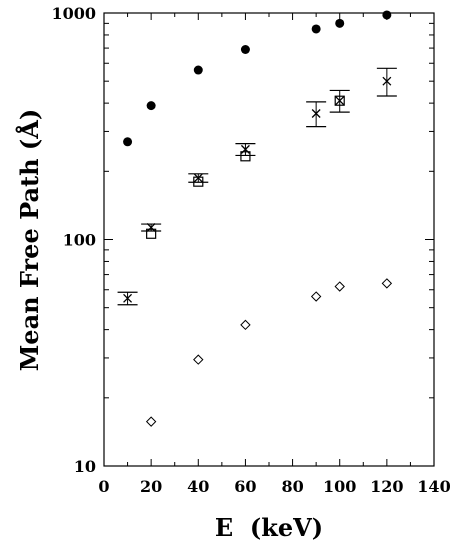  I want to click on x-tick-label: 140, so click(433, 486).